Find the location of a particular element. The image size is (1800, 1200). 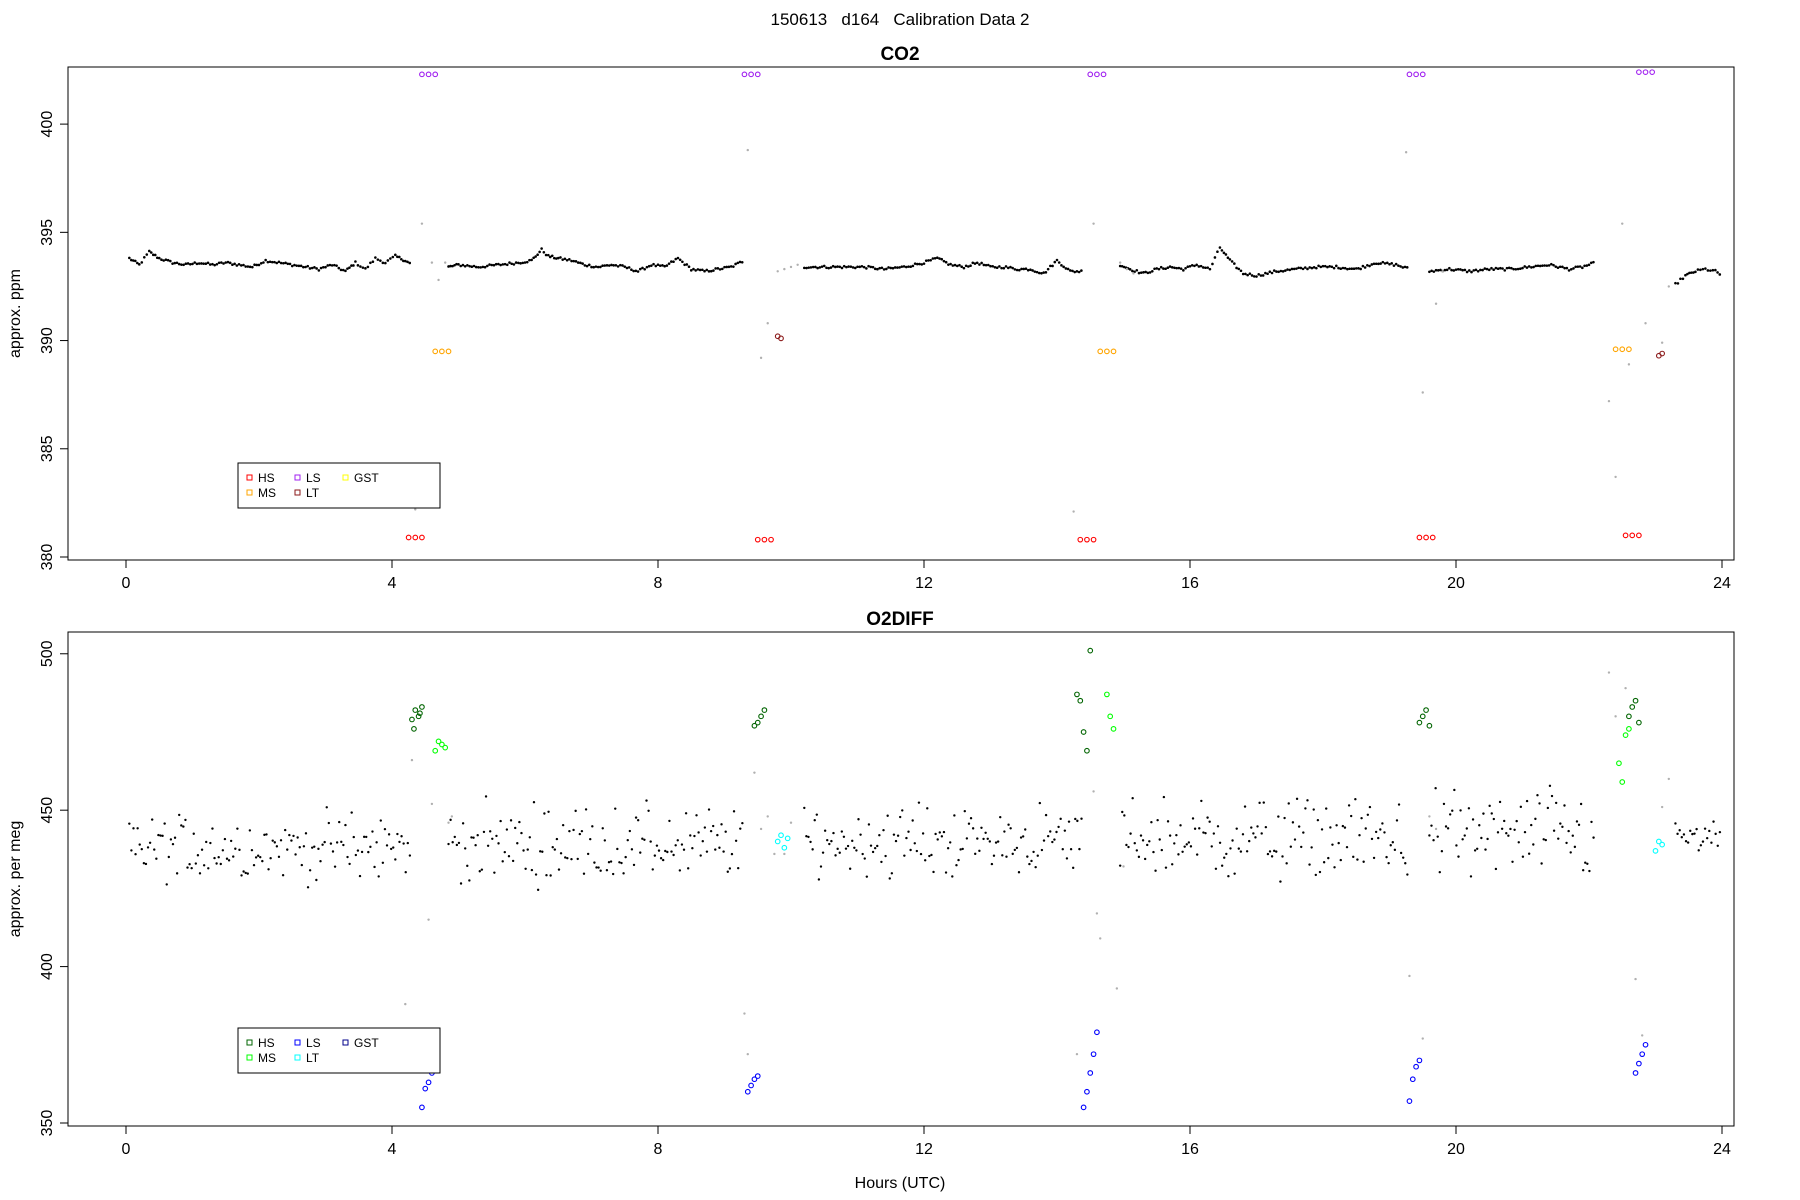

o2diff-lt-point is located at coordinates (1655, 850).